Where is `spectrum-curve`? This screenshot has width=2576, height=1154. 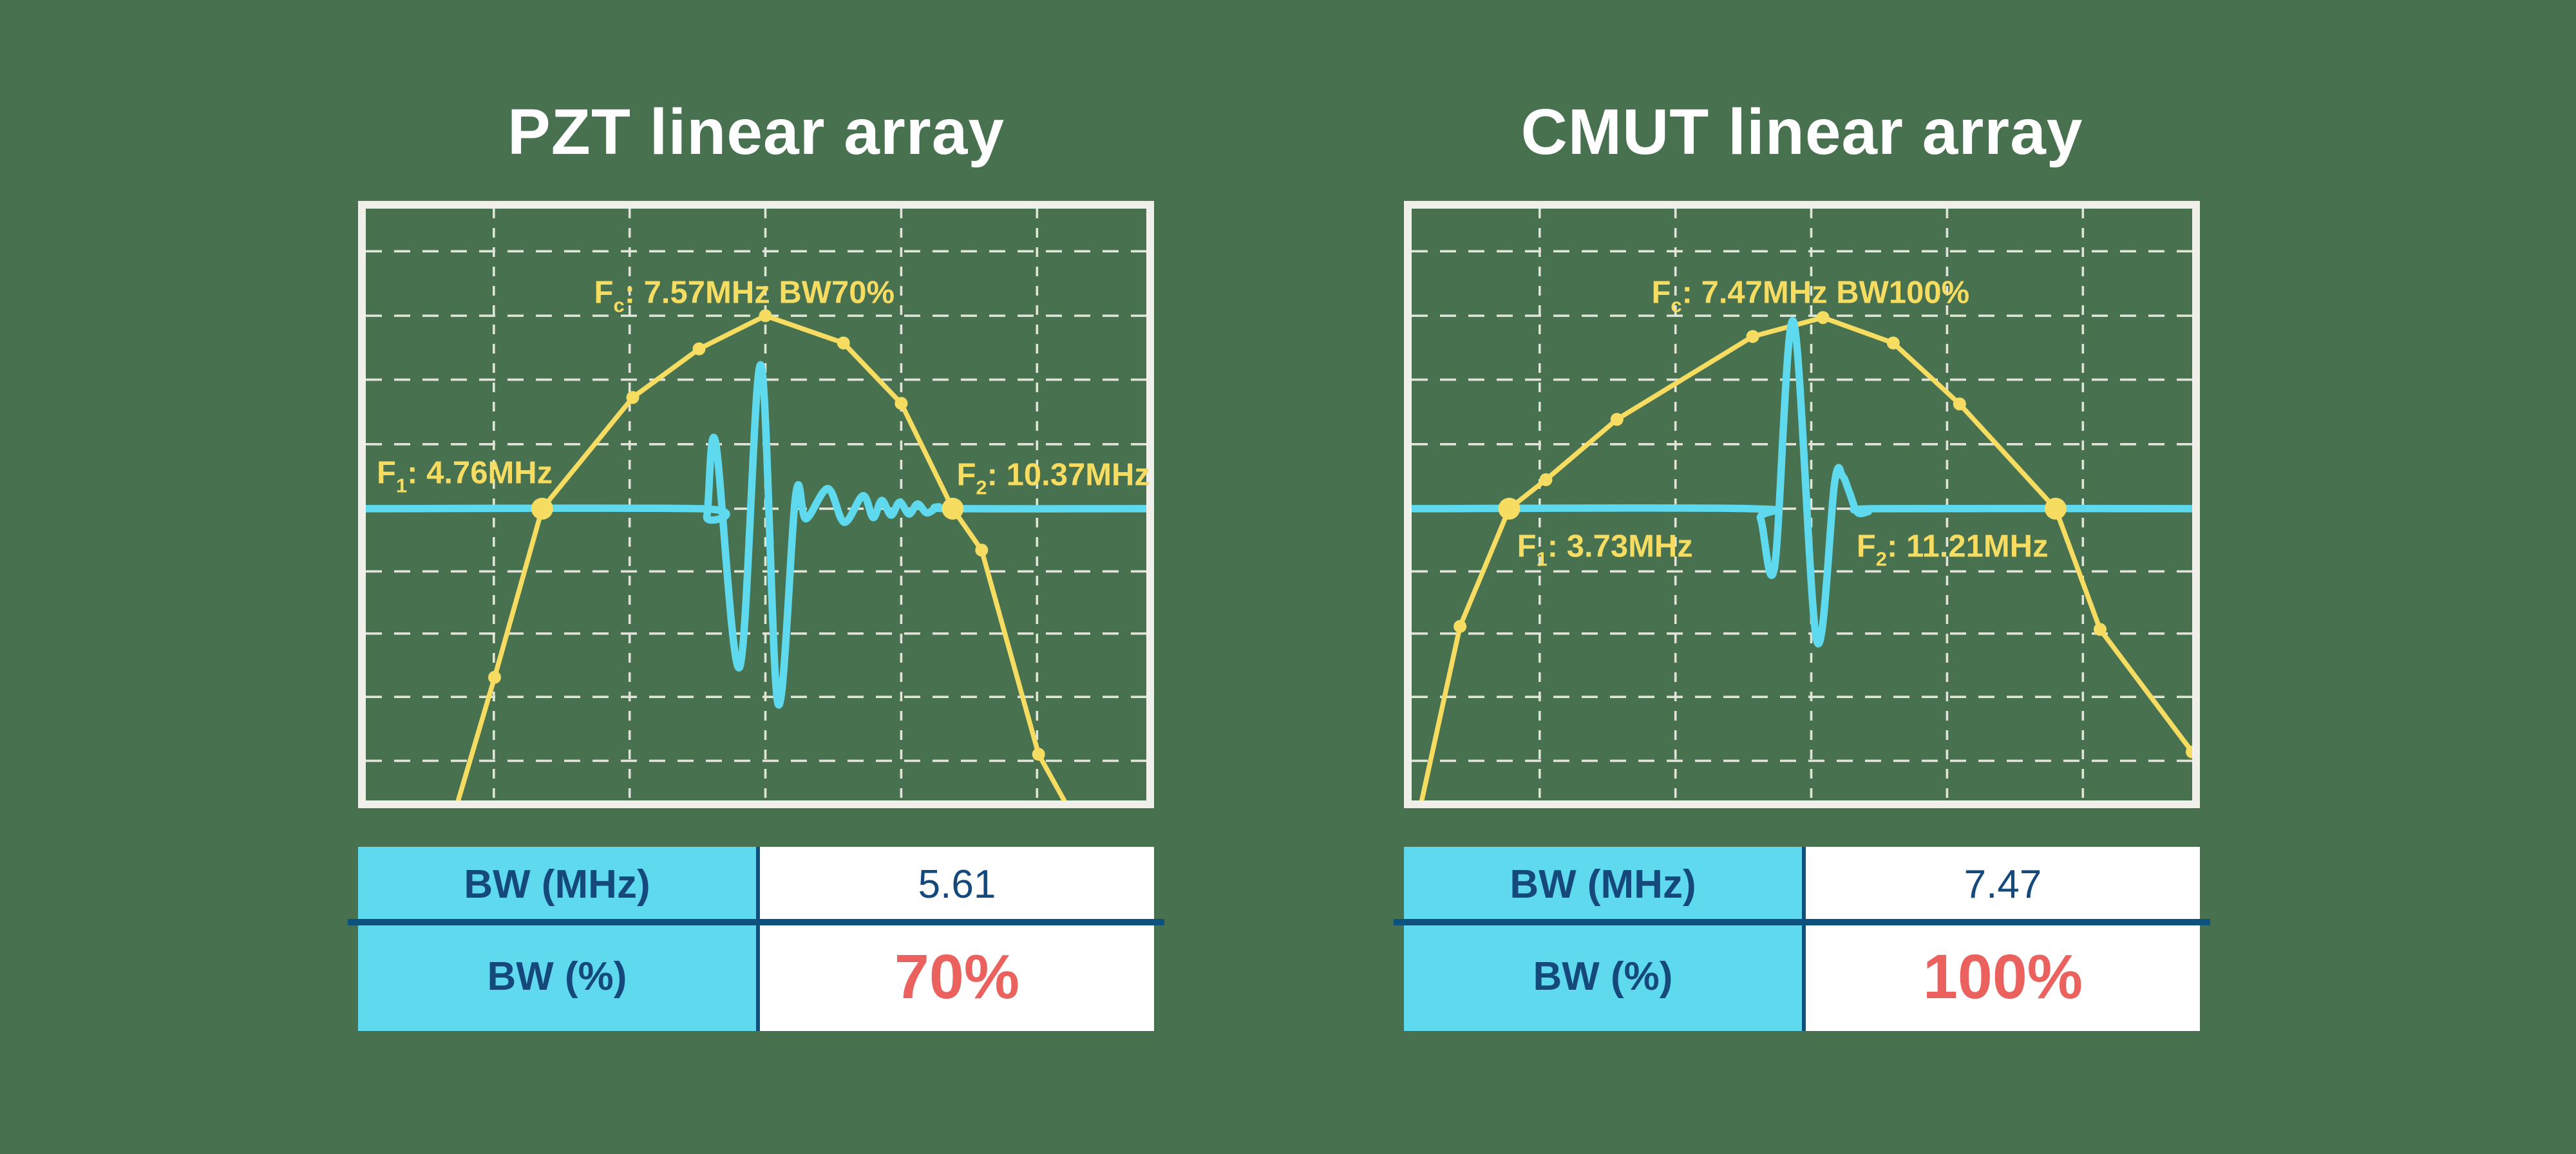
spectrum-curve is located at coordinates (761, 556).